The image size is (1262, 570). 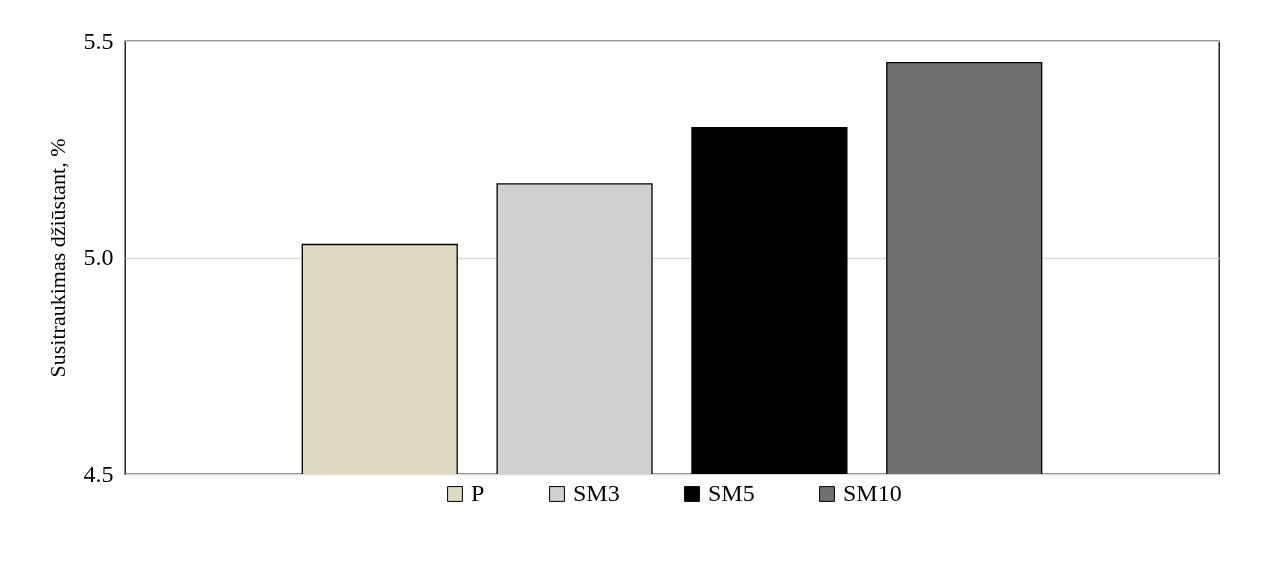 What do you see at coordinates (98, 473) in the screenshot?
I see `y-tick-label: 4.5` at bounding box center [98, 473].